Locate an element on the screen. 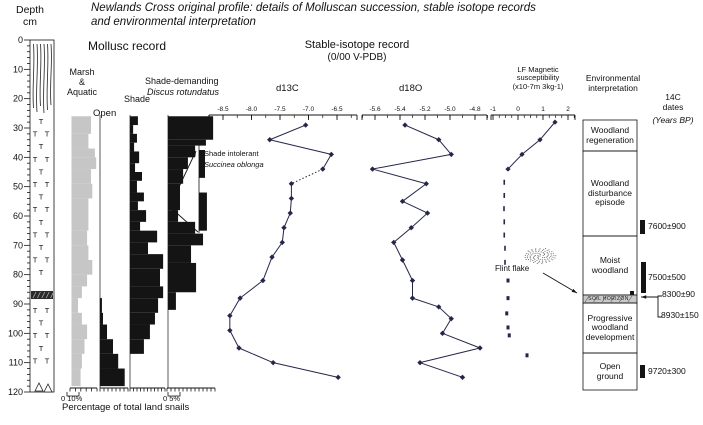  mollusc-record-header: Mollusc record is located at coordinates (127, 46).